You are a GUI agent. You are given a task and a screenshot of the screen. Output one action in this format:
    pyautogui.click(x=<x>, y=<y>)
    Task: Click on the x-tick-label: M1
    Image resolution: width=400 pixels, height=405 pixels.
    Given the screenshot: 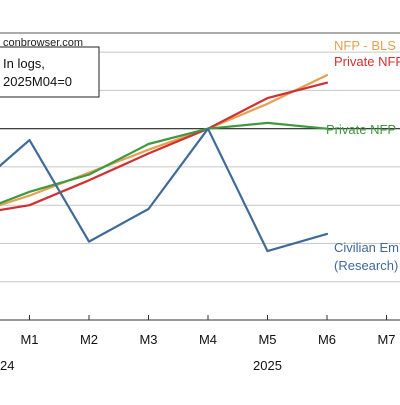 What is the action you would take?
    pyautogui.click(x=29, y=339)
    